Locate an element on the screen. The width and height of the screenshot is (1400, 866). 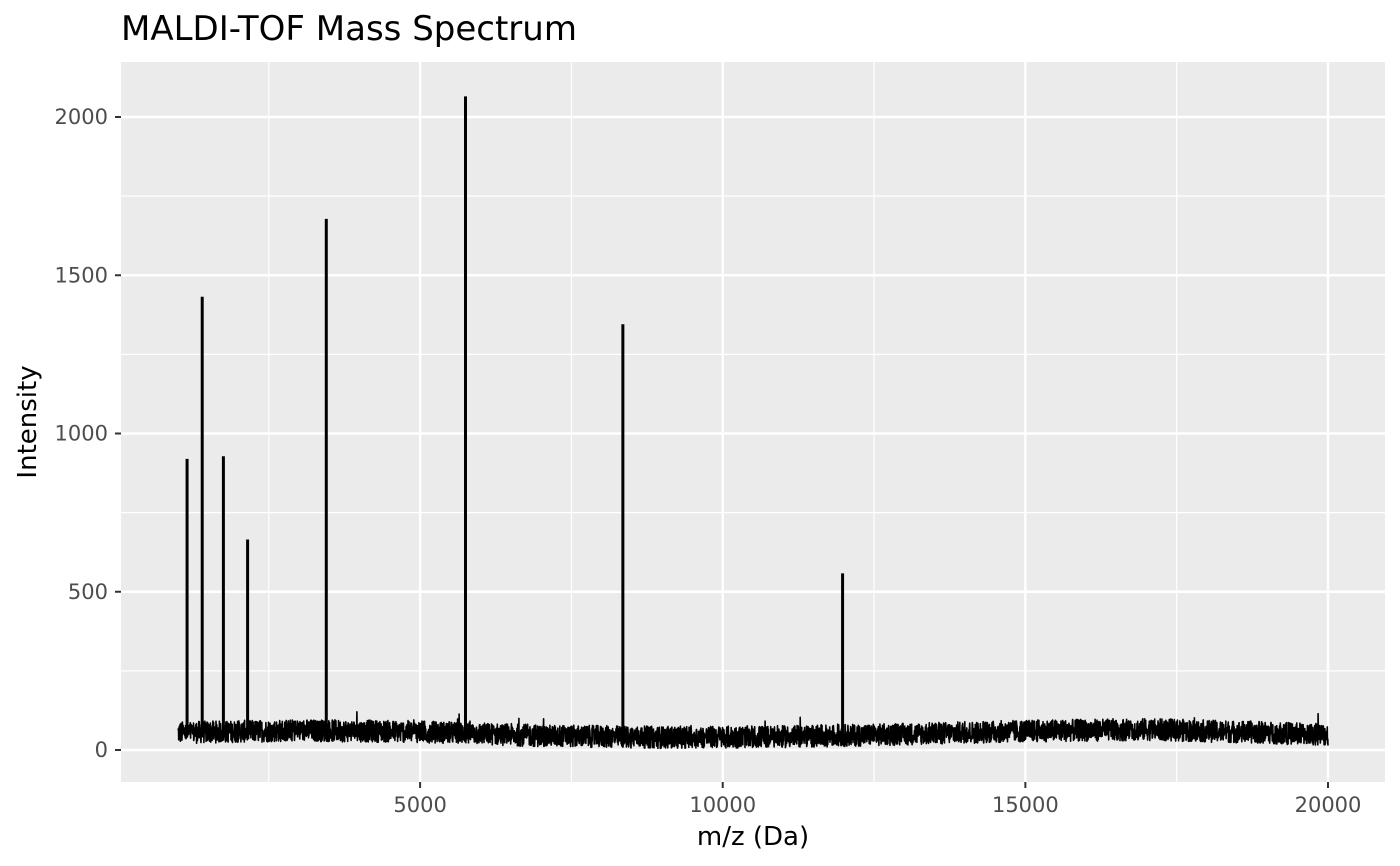
y-tick-label: 0 is located at coordinates (101, 750).